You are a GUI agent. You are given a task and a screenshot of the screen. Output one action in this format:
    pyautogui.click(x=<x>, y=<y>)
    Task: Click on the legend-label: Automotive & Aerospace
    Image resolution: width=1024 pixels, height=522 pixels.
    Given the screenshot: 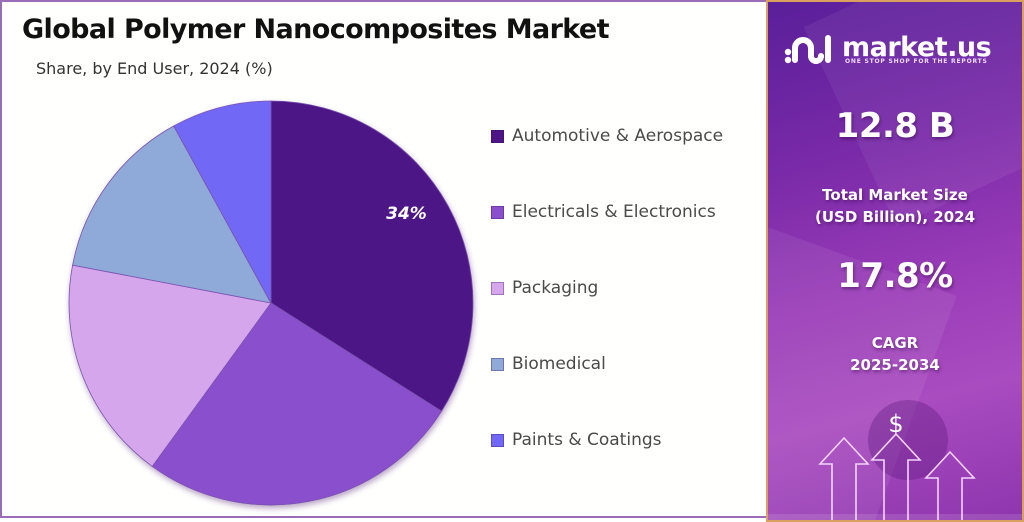 What is the action you would take?
    pyautogui.click(x=618, y=136)
    